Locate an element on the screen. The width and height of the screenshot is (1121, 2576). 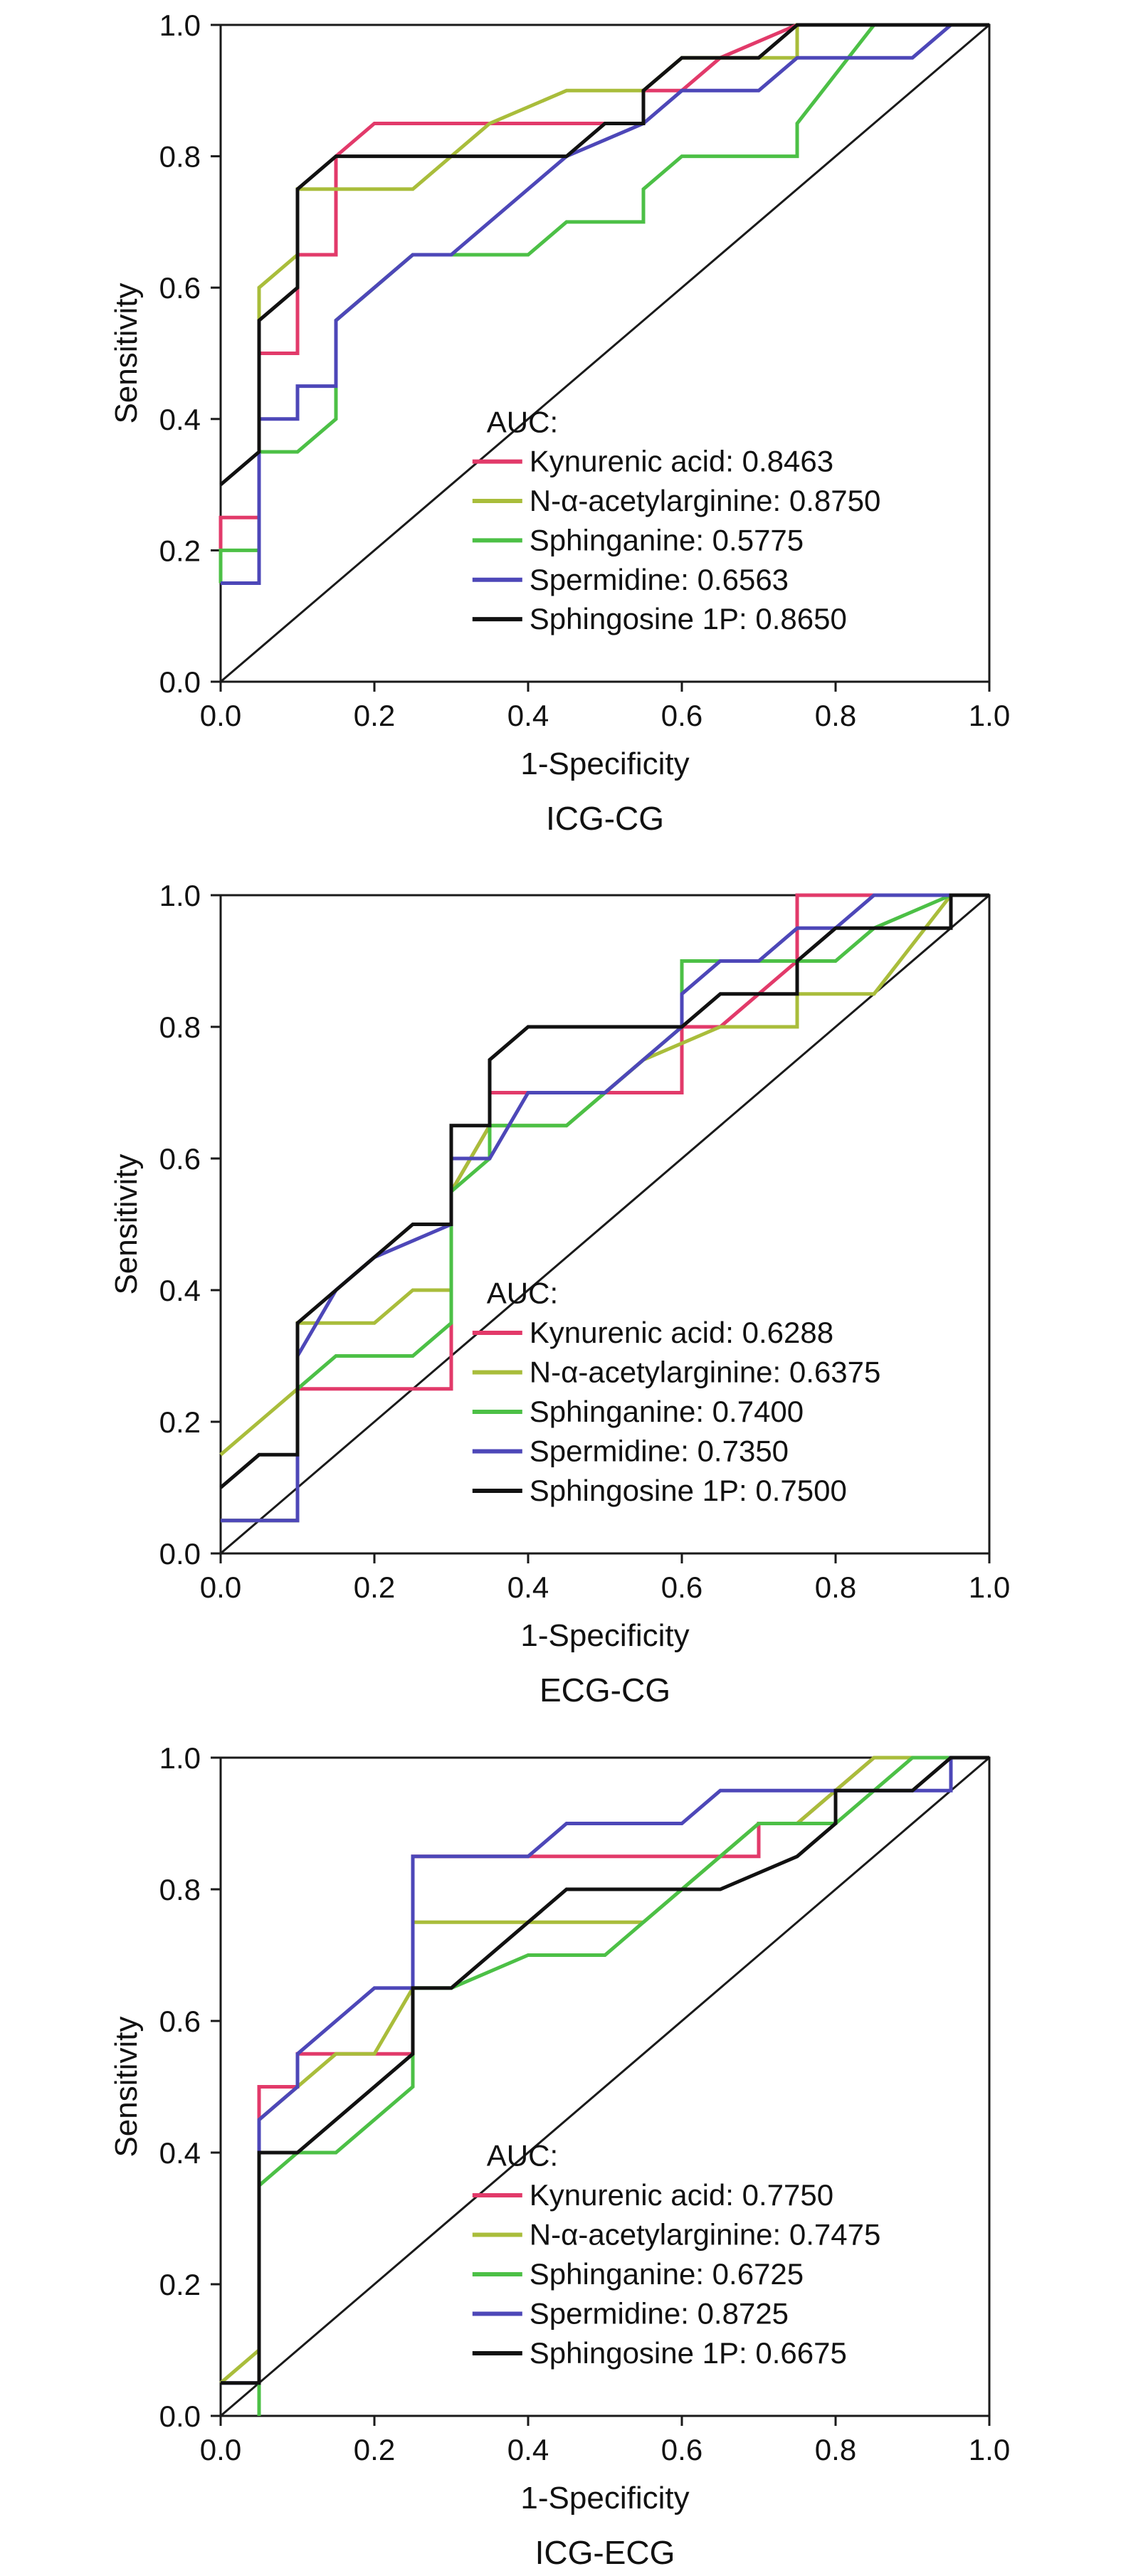
roc-curve-n-acetylarginine is located at coordinates (605, 304).